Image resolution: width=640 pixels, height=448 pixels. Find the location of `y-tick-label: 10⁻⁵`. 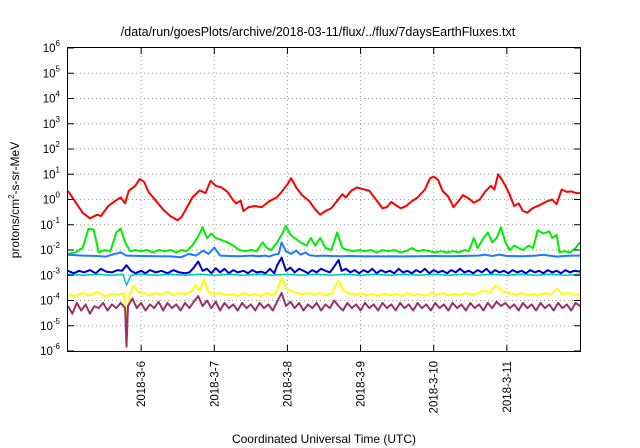

y-tick-label: 10⁻⁵ is located at coordinates (50, 325).